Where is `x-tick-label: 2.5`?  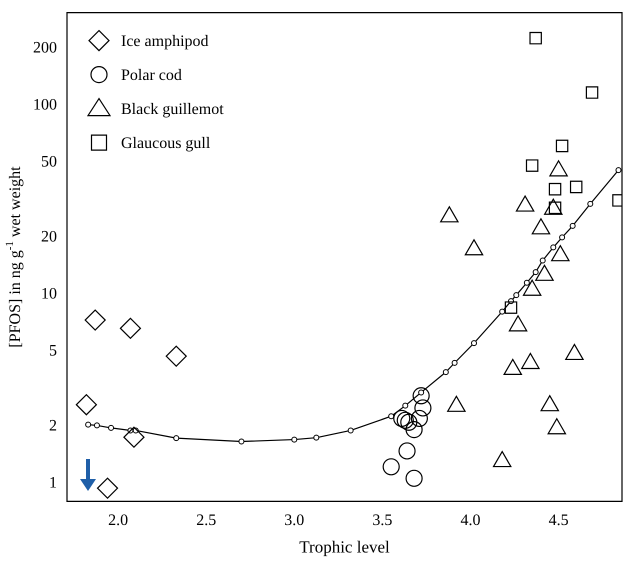
x-tick-label: 2.5 is located at coordinates (206, 521).